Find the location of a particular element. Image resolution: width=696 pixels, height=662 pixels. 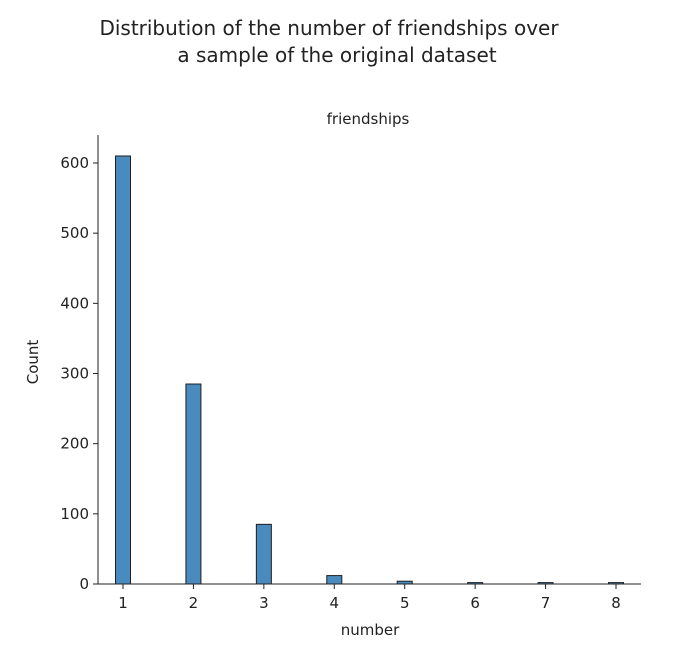

y-tick-label: 200 is located at coordinates (74, 444).